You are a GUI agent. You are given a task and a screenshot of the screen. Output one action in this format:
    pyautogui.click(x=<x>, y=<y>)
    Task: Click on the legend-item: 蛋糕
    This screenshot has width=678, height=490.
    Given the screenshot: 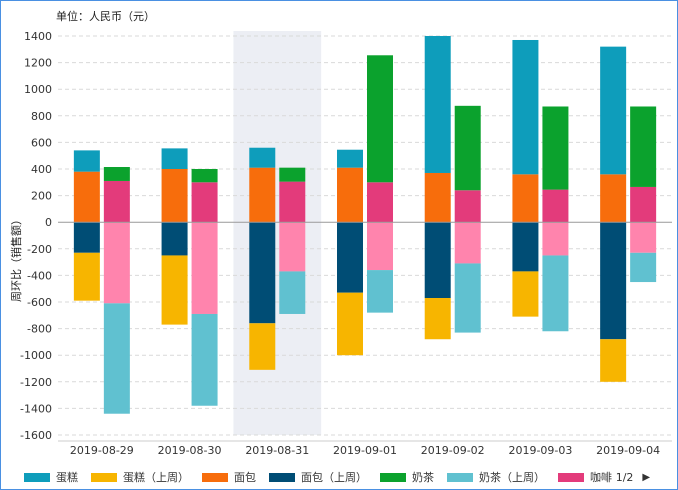 What is the action you would take?
    pyautogui.click(x=51, y=477)
    